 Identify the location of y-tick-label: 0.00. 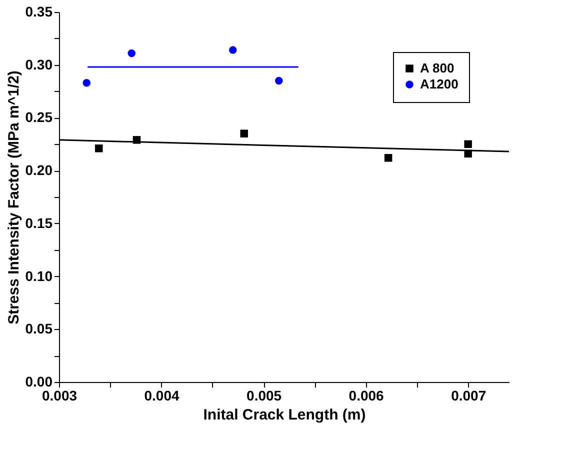
(39, 382).